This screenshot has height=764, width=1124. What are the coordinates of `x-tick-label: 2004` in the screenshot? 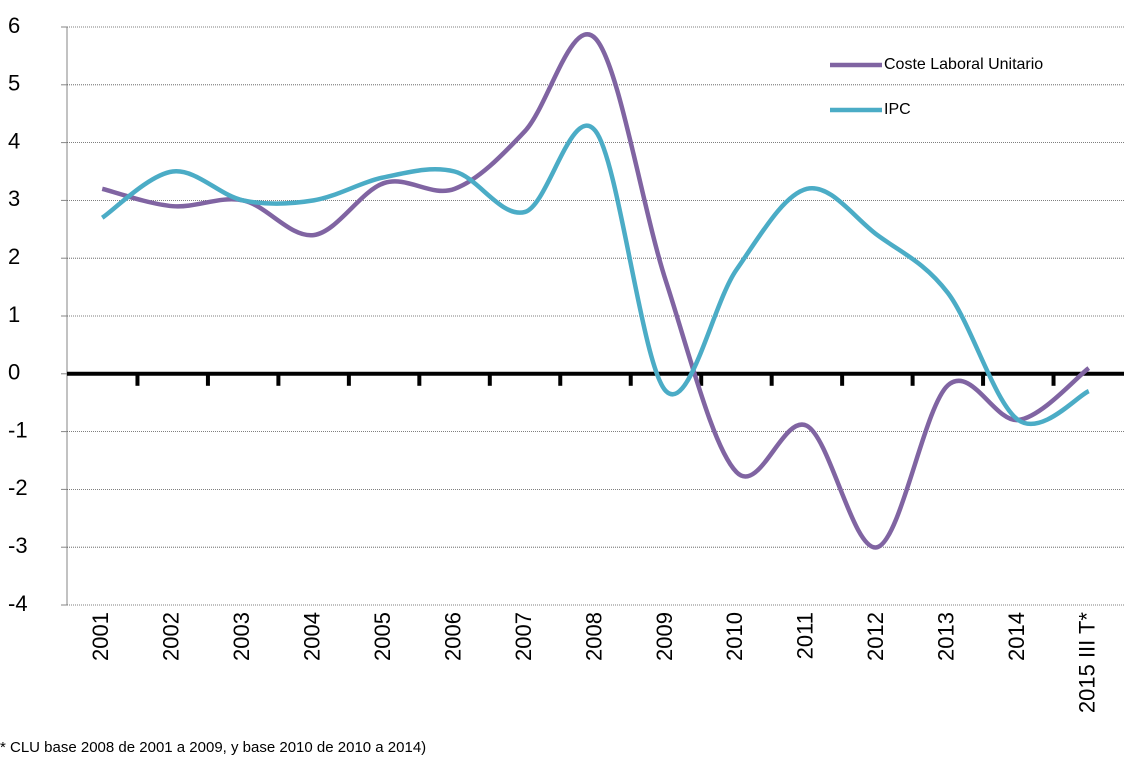 It's located at (311, 636).